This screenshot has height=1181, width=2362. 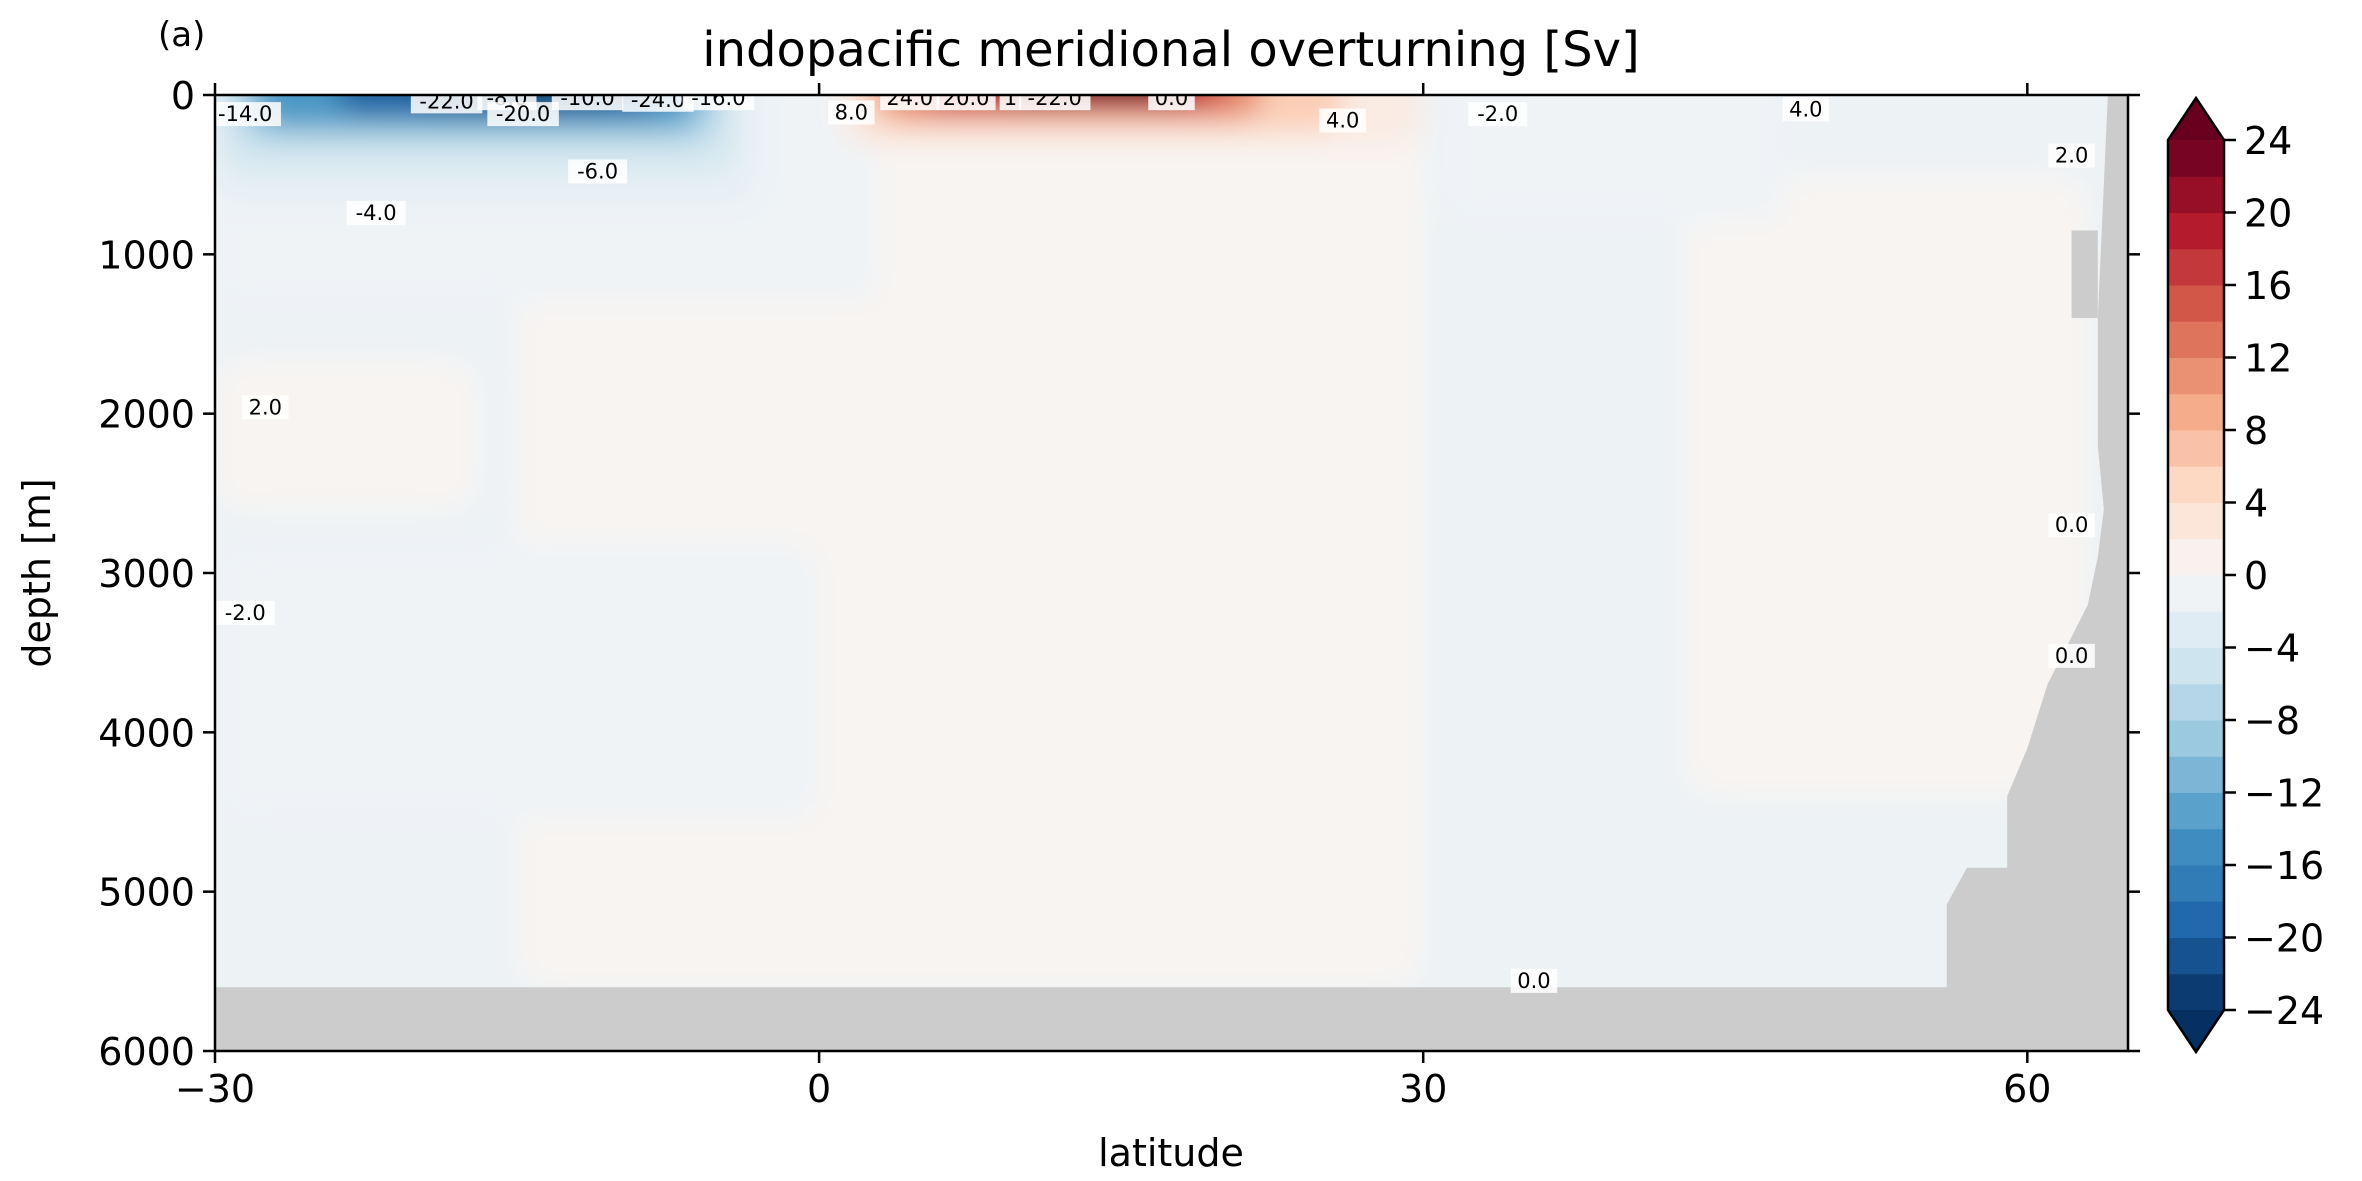 What do you see at coordinates (2268, 141) in the screenshot?
I see `colorbar-tick-label-0: 24` at bounding box center [2268, 141].